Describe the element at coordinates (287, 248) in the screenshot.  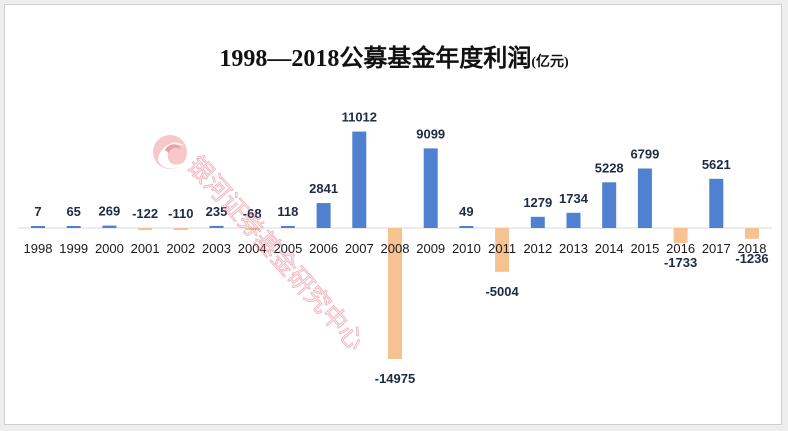
I see `tick-label-2005: 2005` at that location.